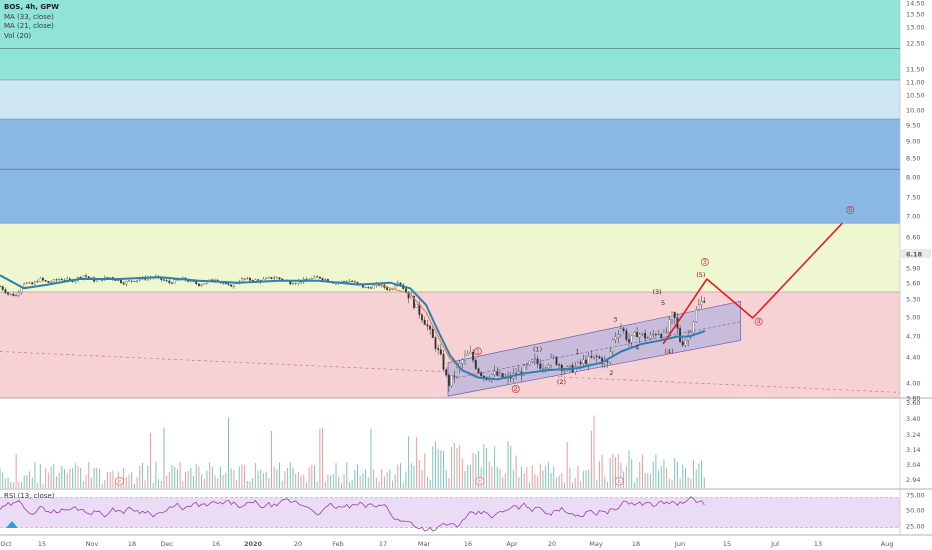 This screenshot has width=932, height=550. Describe the element at coordinates (818, 544) in the screenshot. I see `time-tick-19: 13` at that location.